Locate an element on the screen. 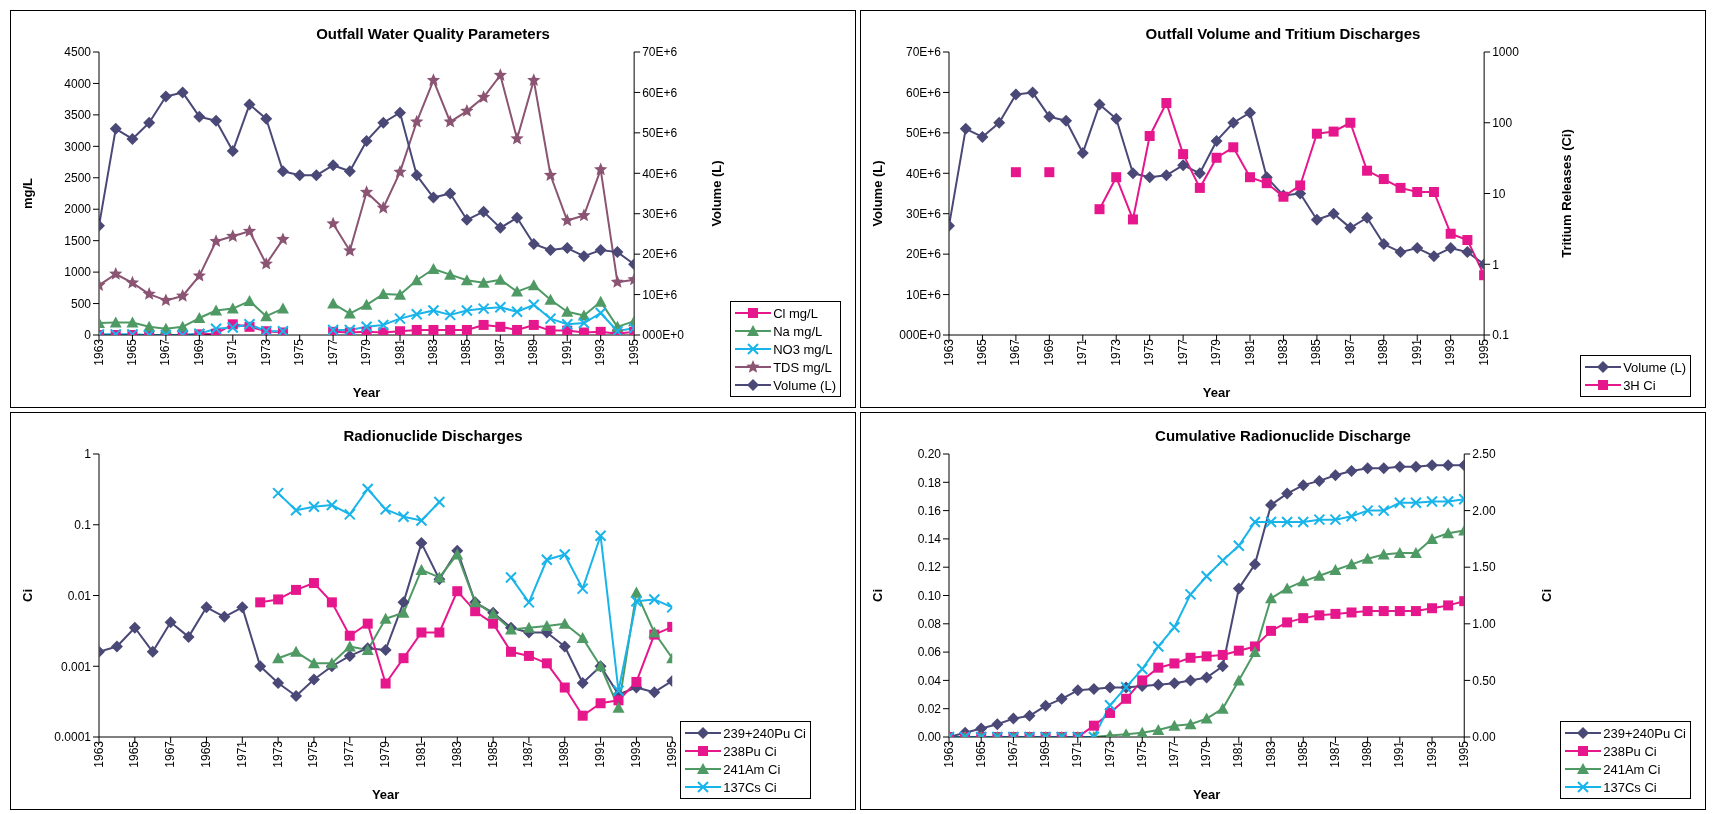  y-tick-label: 2000 is located at coordinates (78, 209).